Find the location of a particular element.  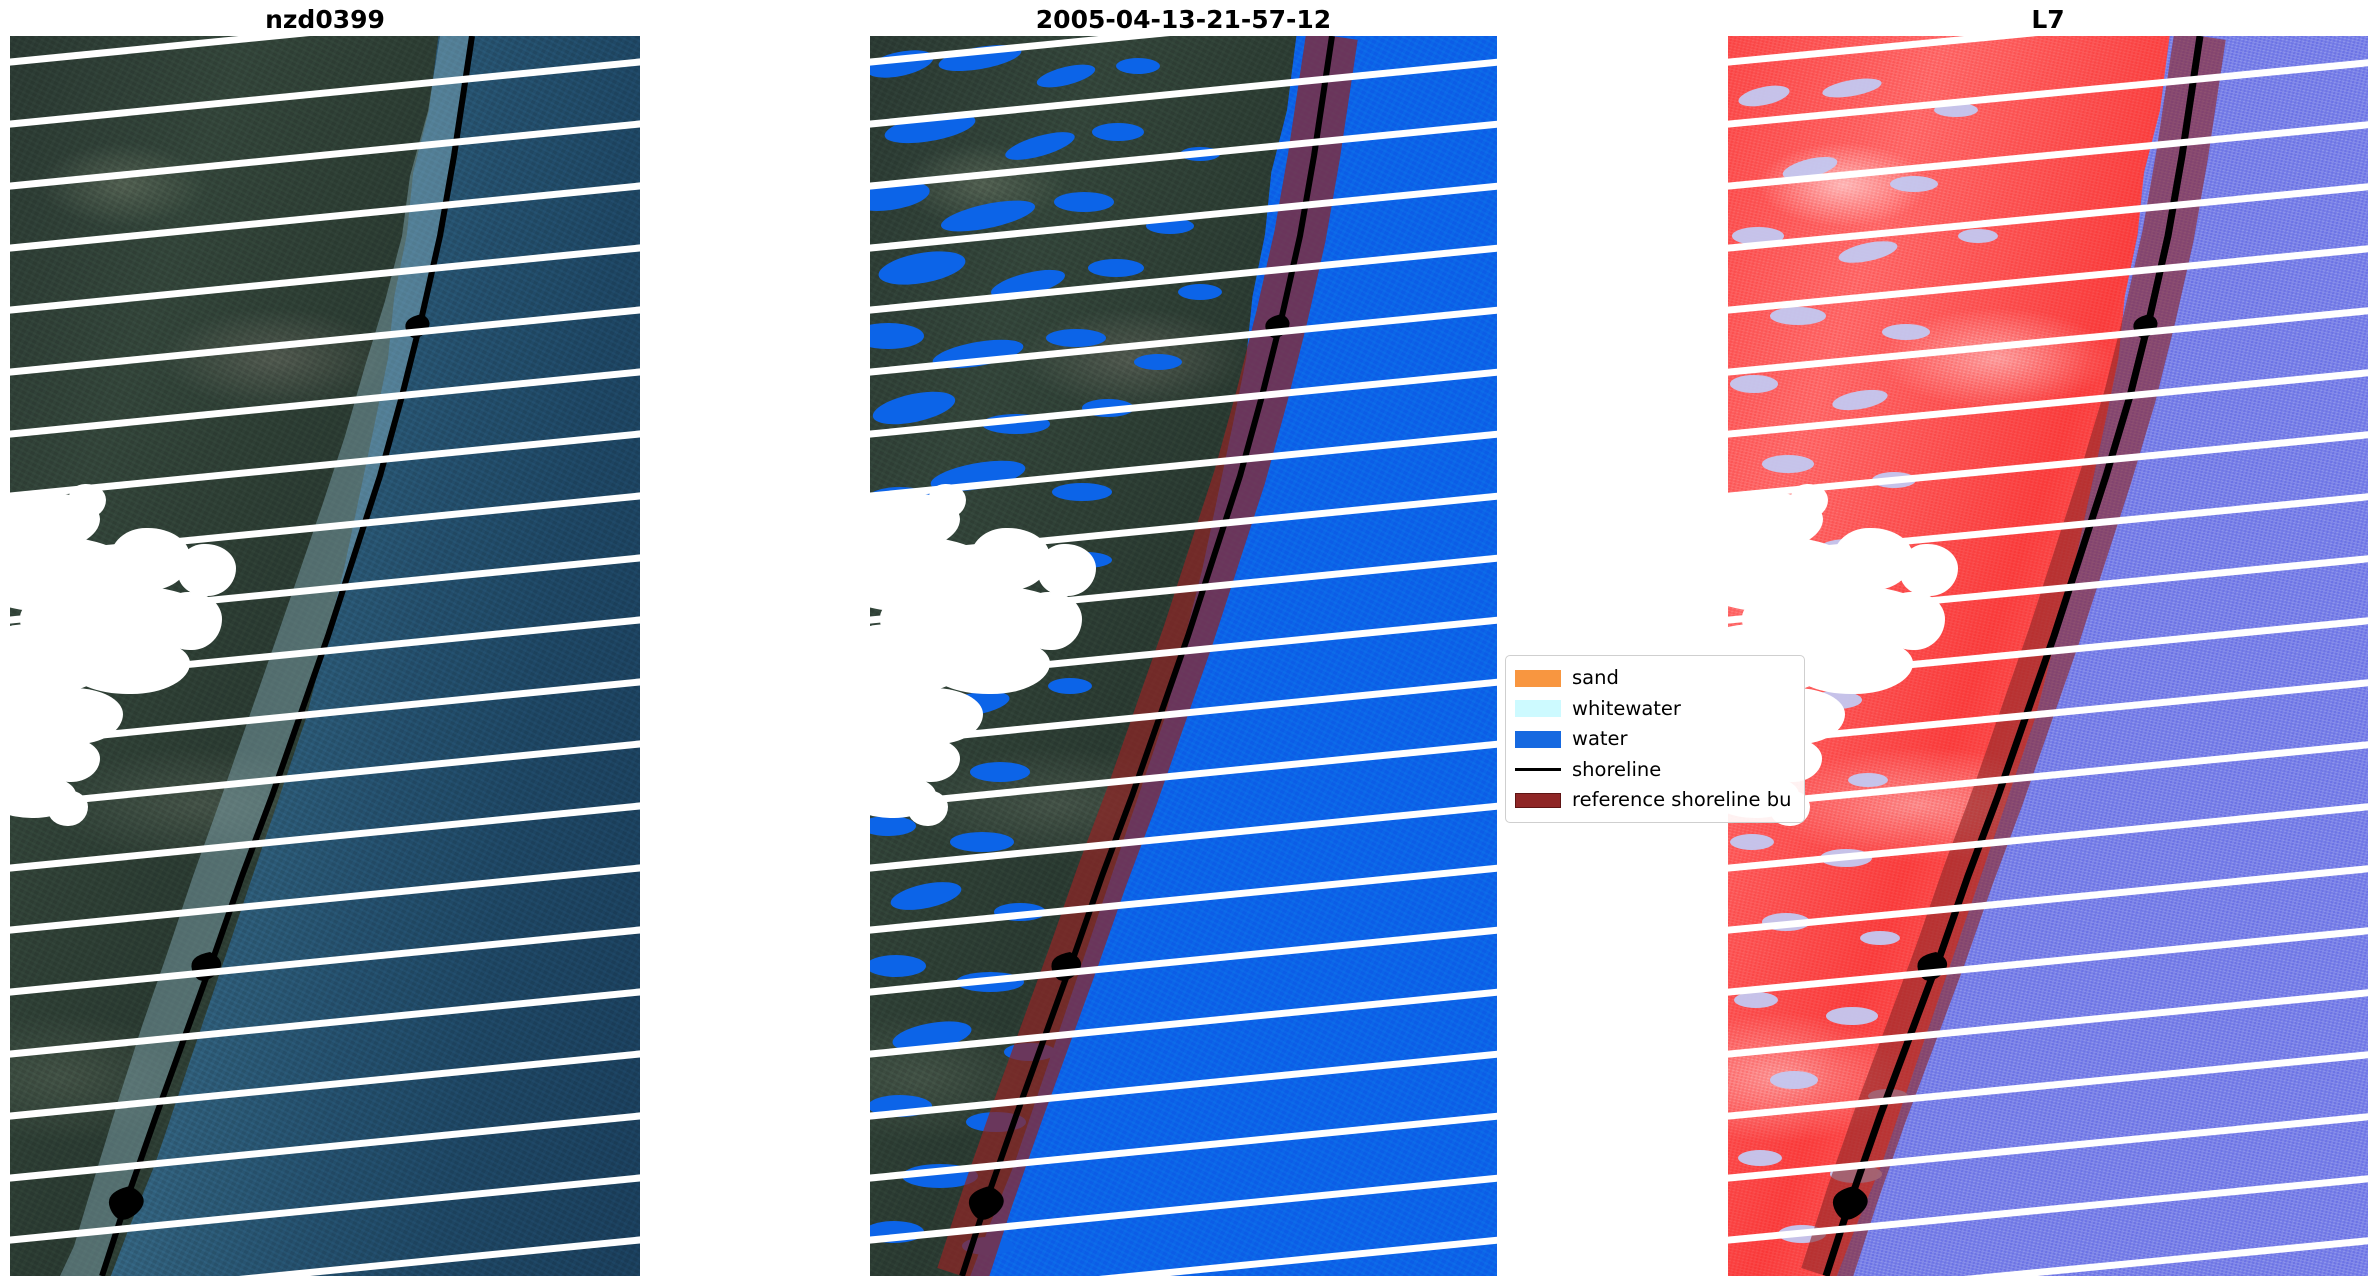

sand-swatch-icon is located at coordinates (1538, 678).